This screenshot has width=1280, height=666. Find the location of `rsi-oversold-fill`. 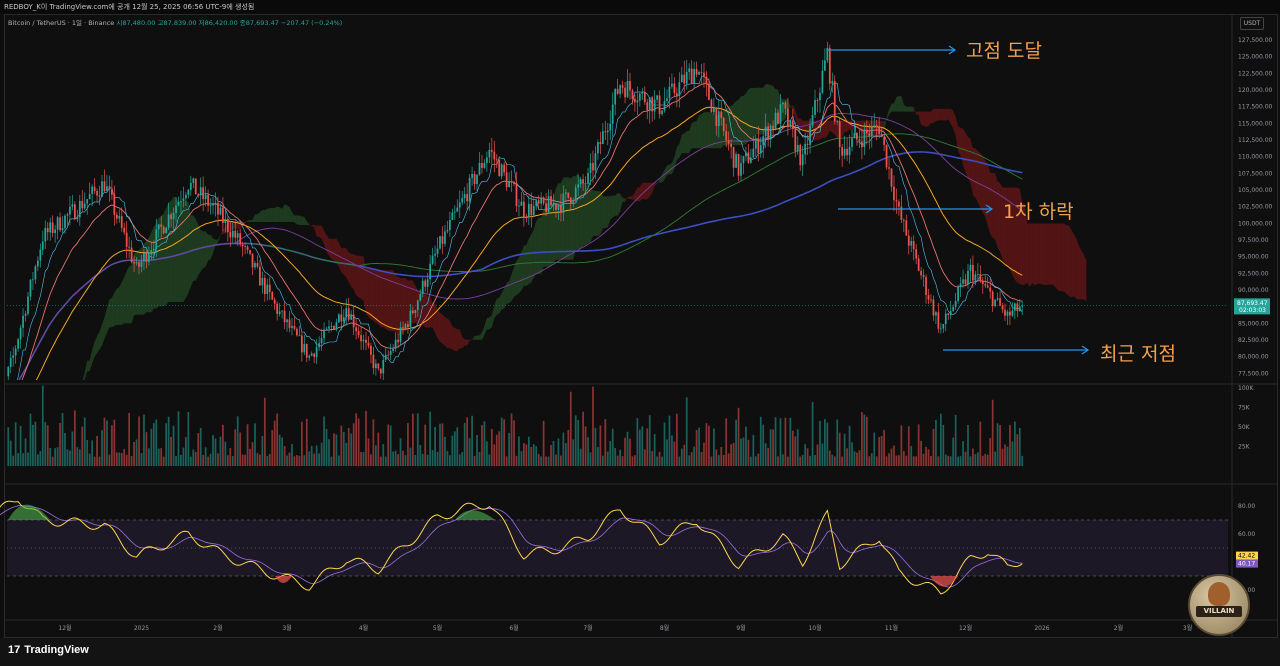

rsi-oversold-fill is located at coordinates (944, 581).